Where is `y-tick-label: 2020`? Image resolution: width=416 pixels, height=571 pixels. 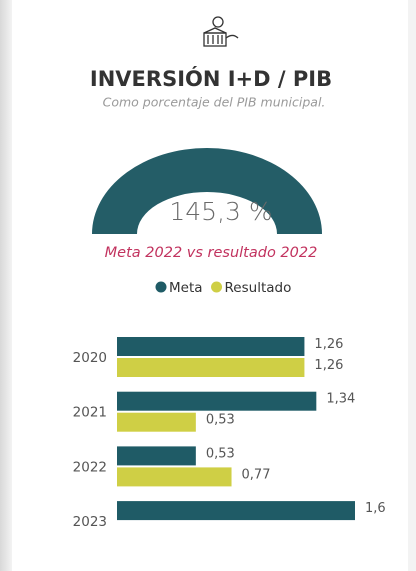
y-tick-label: 2020 is located at coordinates (90, 358).